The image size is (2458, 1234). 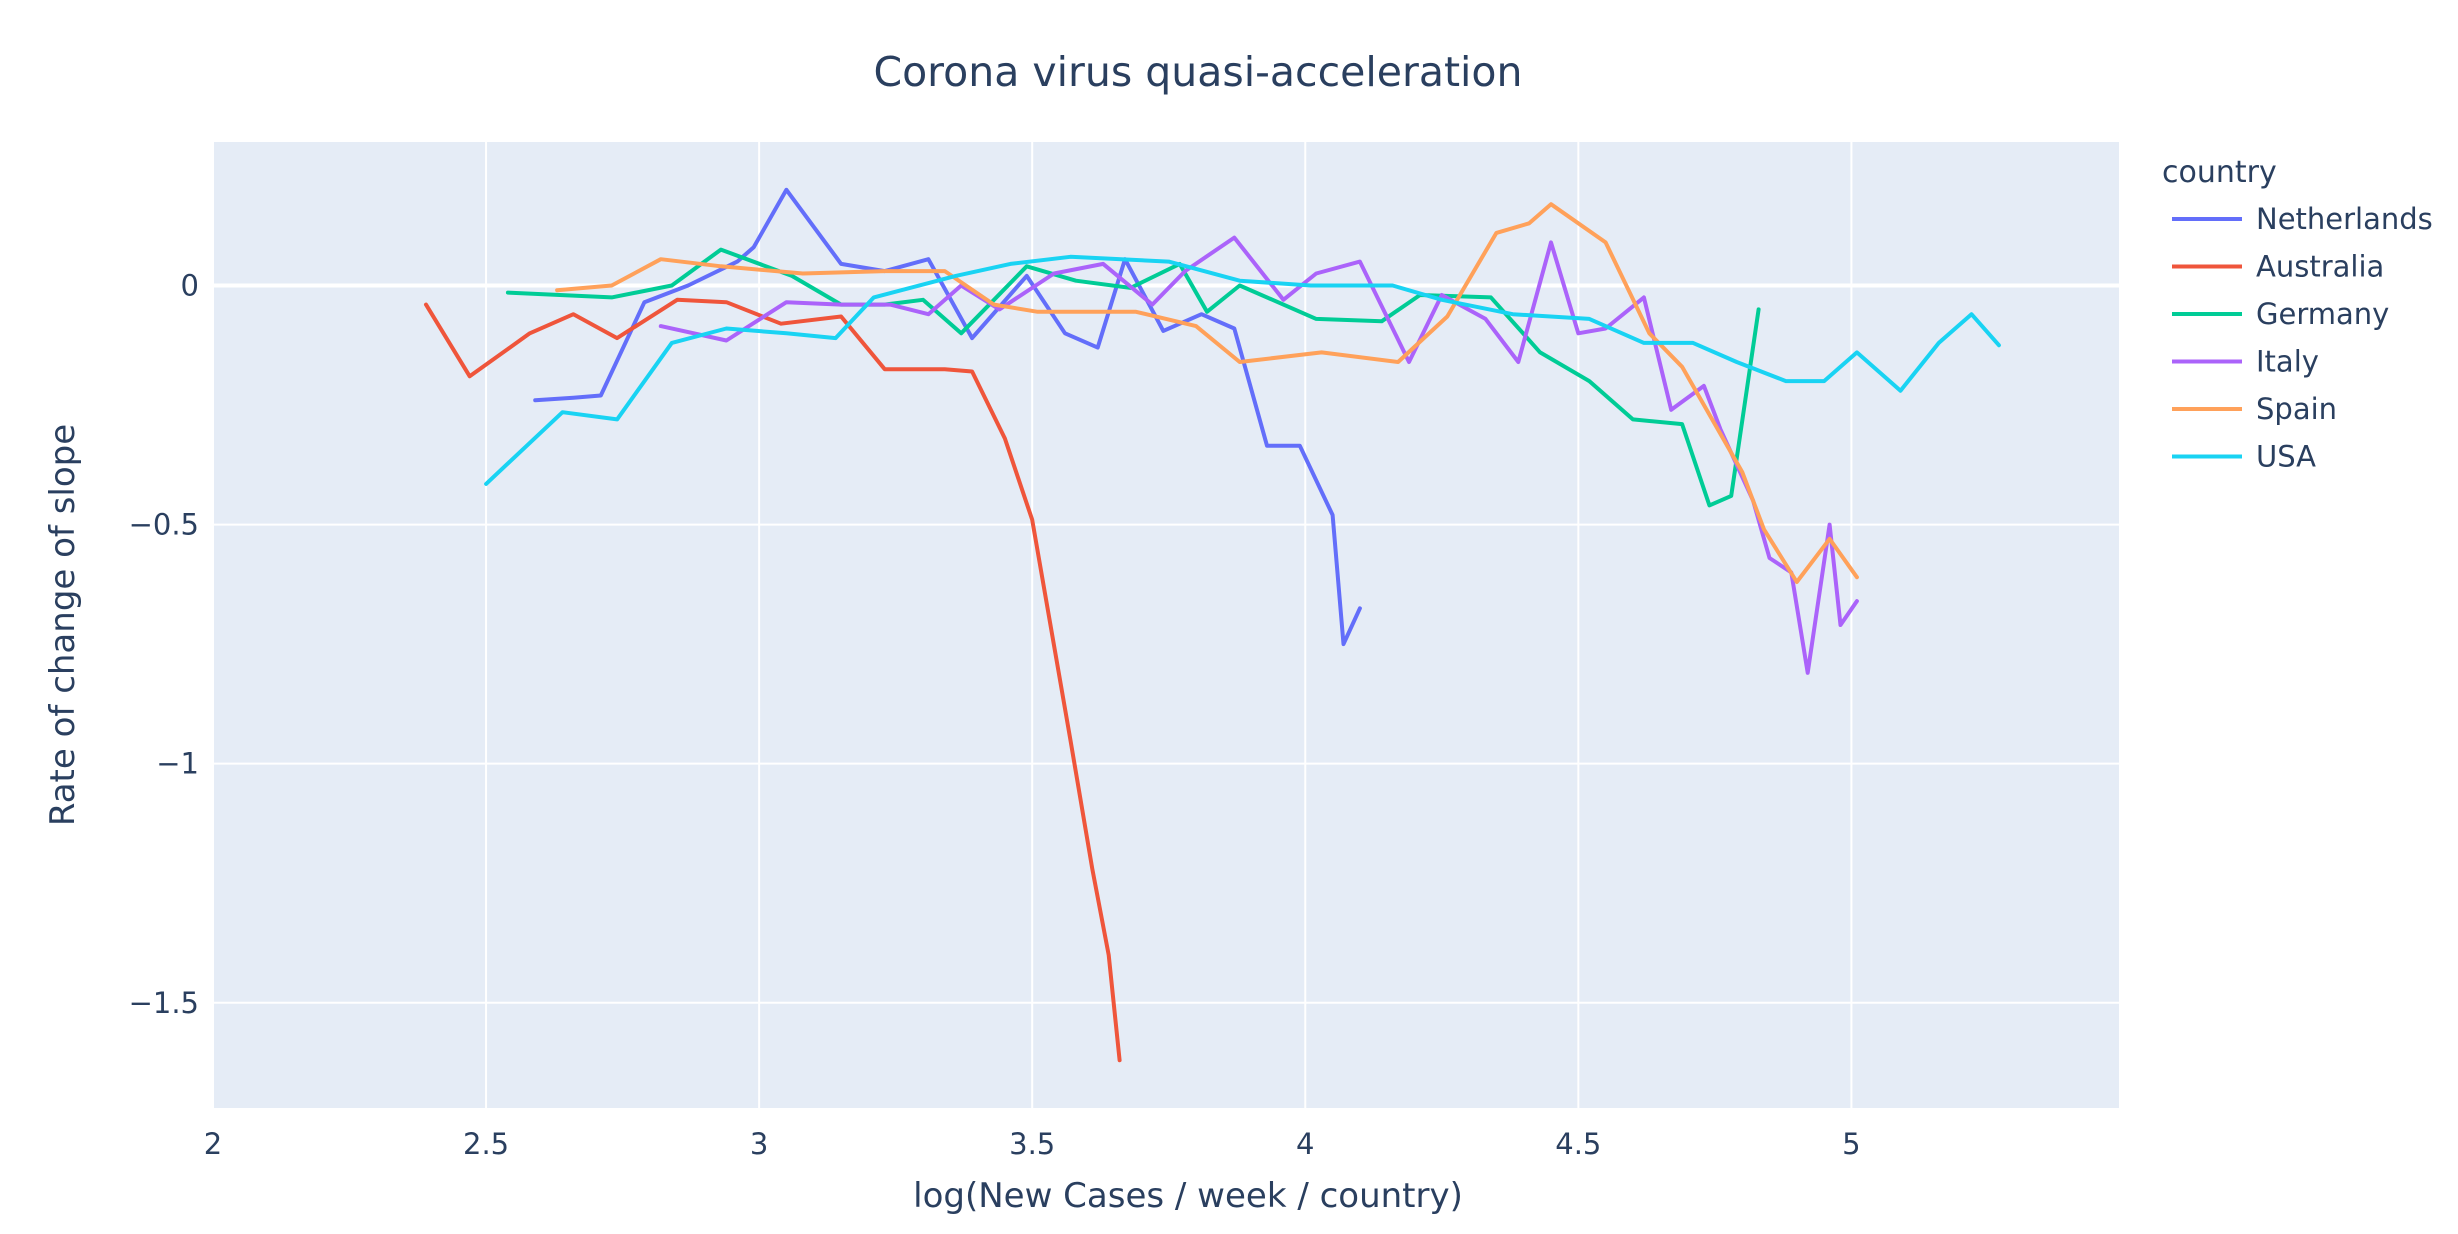 I want to click on chart-title: Corona virus quasi-acceleration, so click(x=1197, y=72).